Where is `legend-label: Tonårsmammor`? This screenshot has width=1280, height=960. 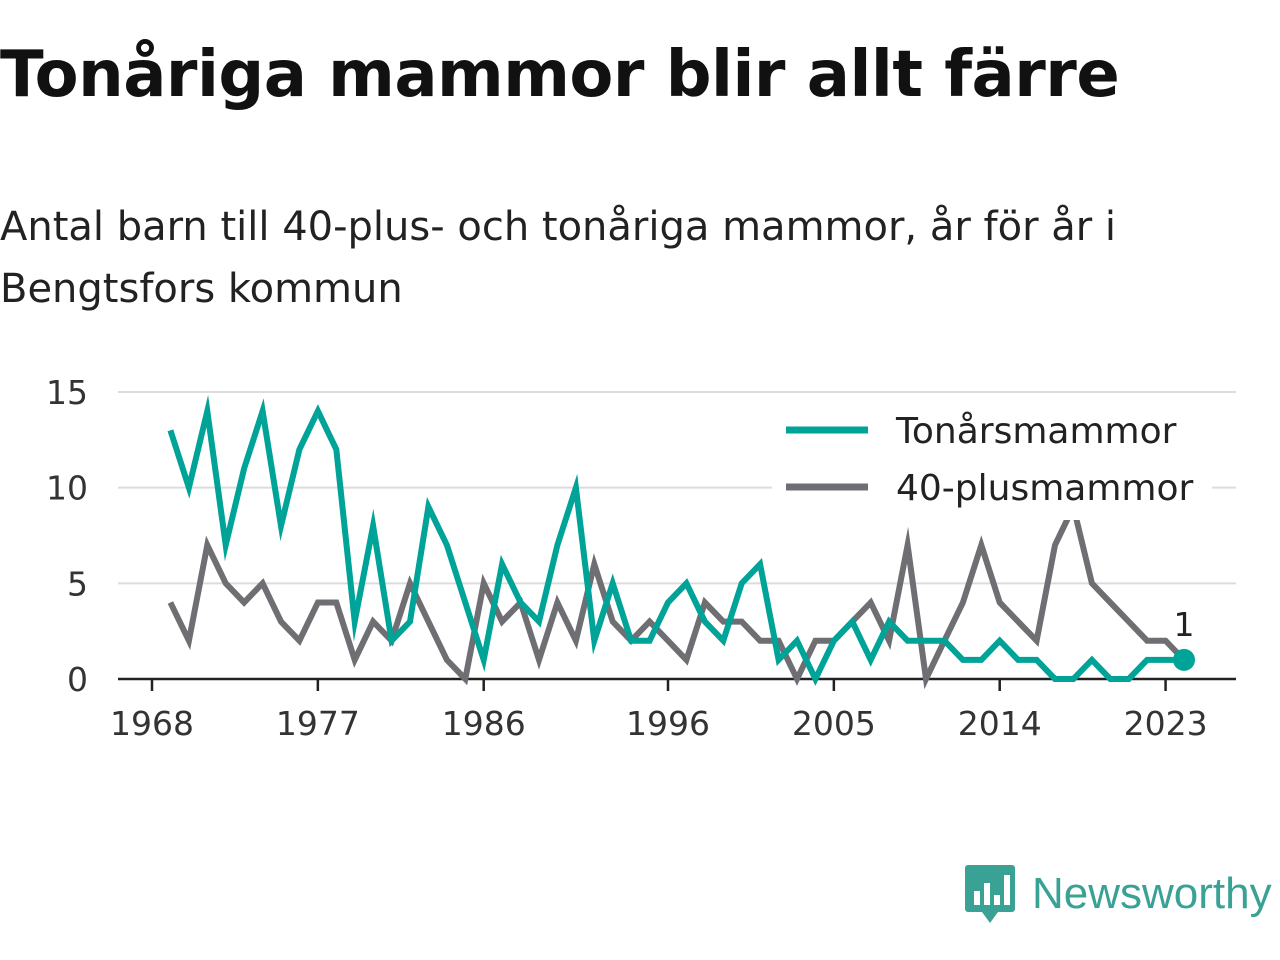
legend-label: Tonårsmammor is located at coordinates (1036, 431).